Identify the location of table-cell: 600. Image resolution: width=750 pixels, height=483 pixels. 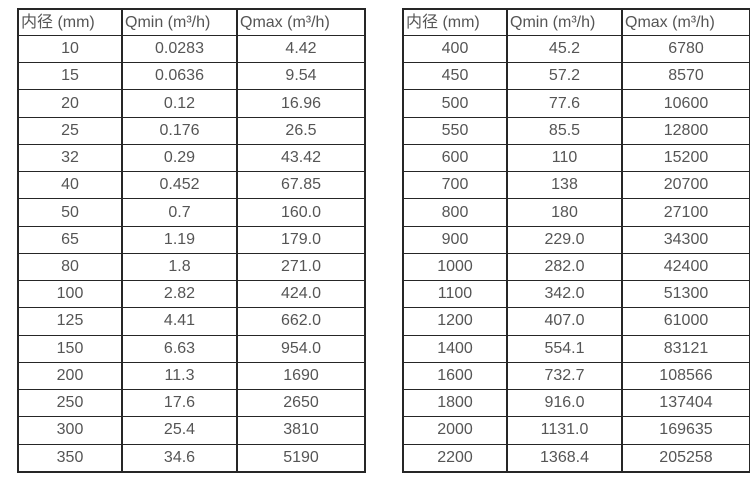
(455, 158).